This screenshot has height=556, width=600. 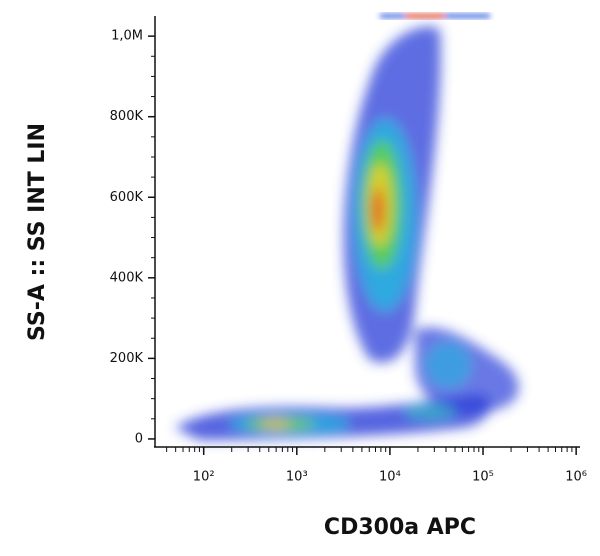 What do you see at coordinates (390, 477) in the screenshot?
I see `x-tick-label: 10⁴` at bounding box center [390, 477].